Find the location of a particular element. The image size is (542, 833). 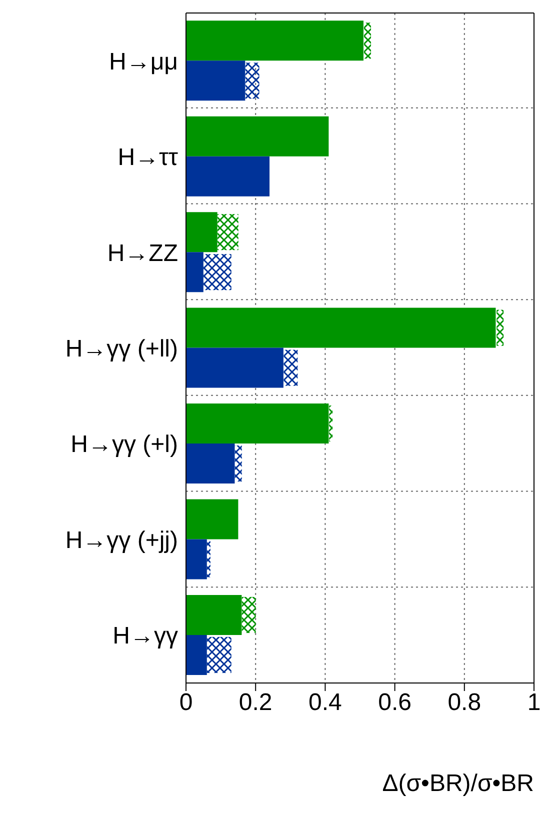

x-tick-label: 0.4 is located at coordinates (325, 702).